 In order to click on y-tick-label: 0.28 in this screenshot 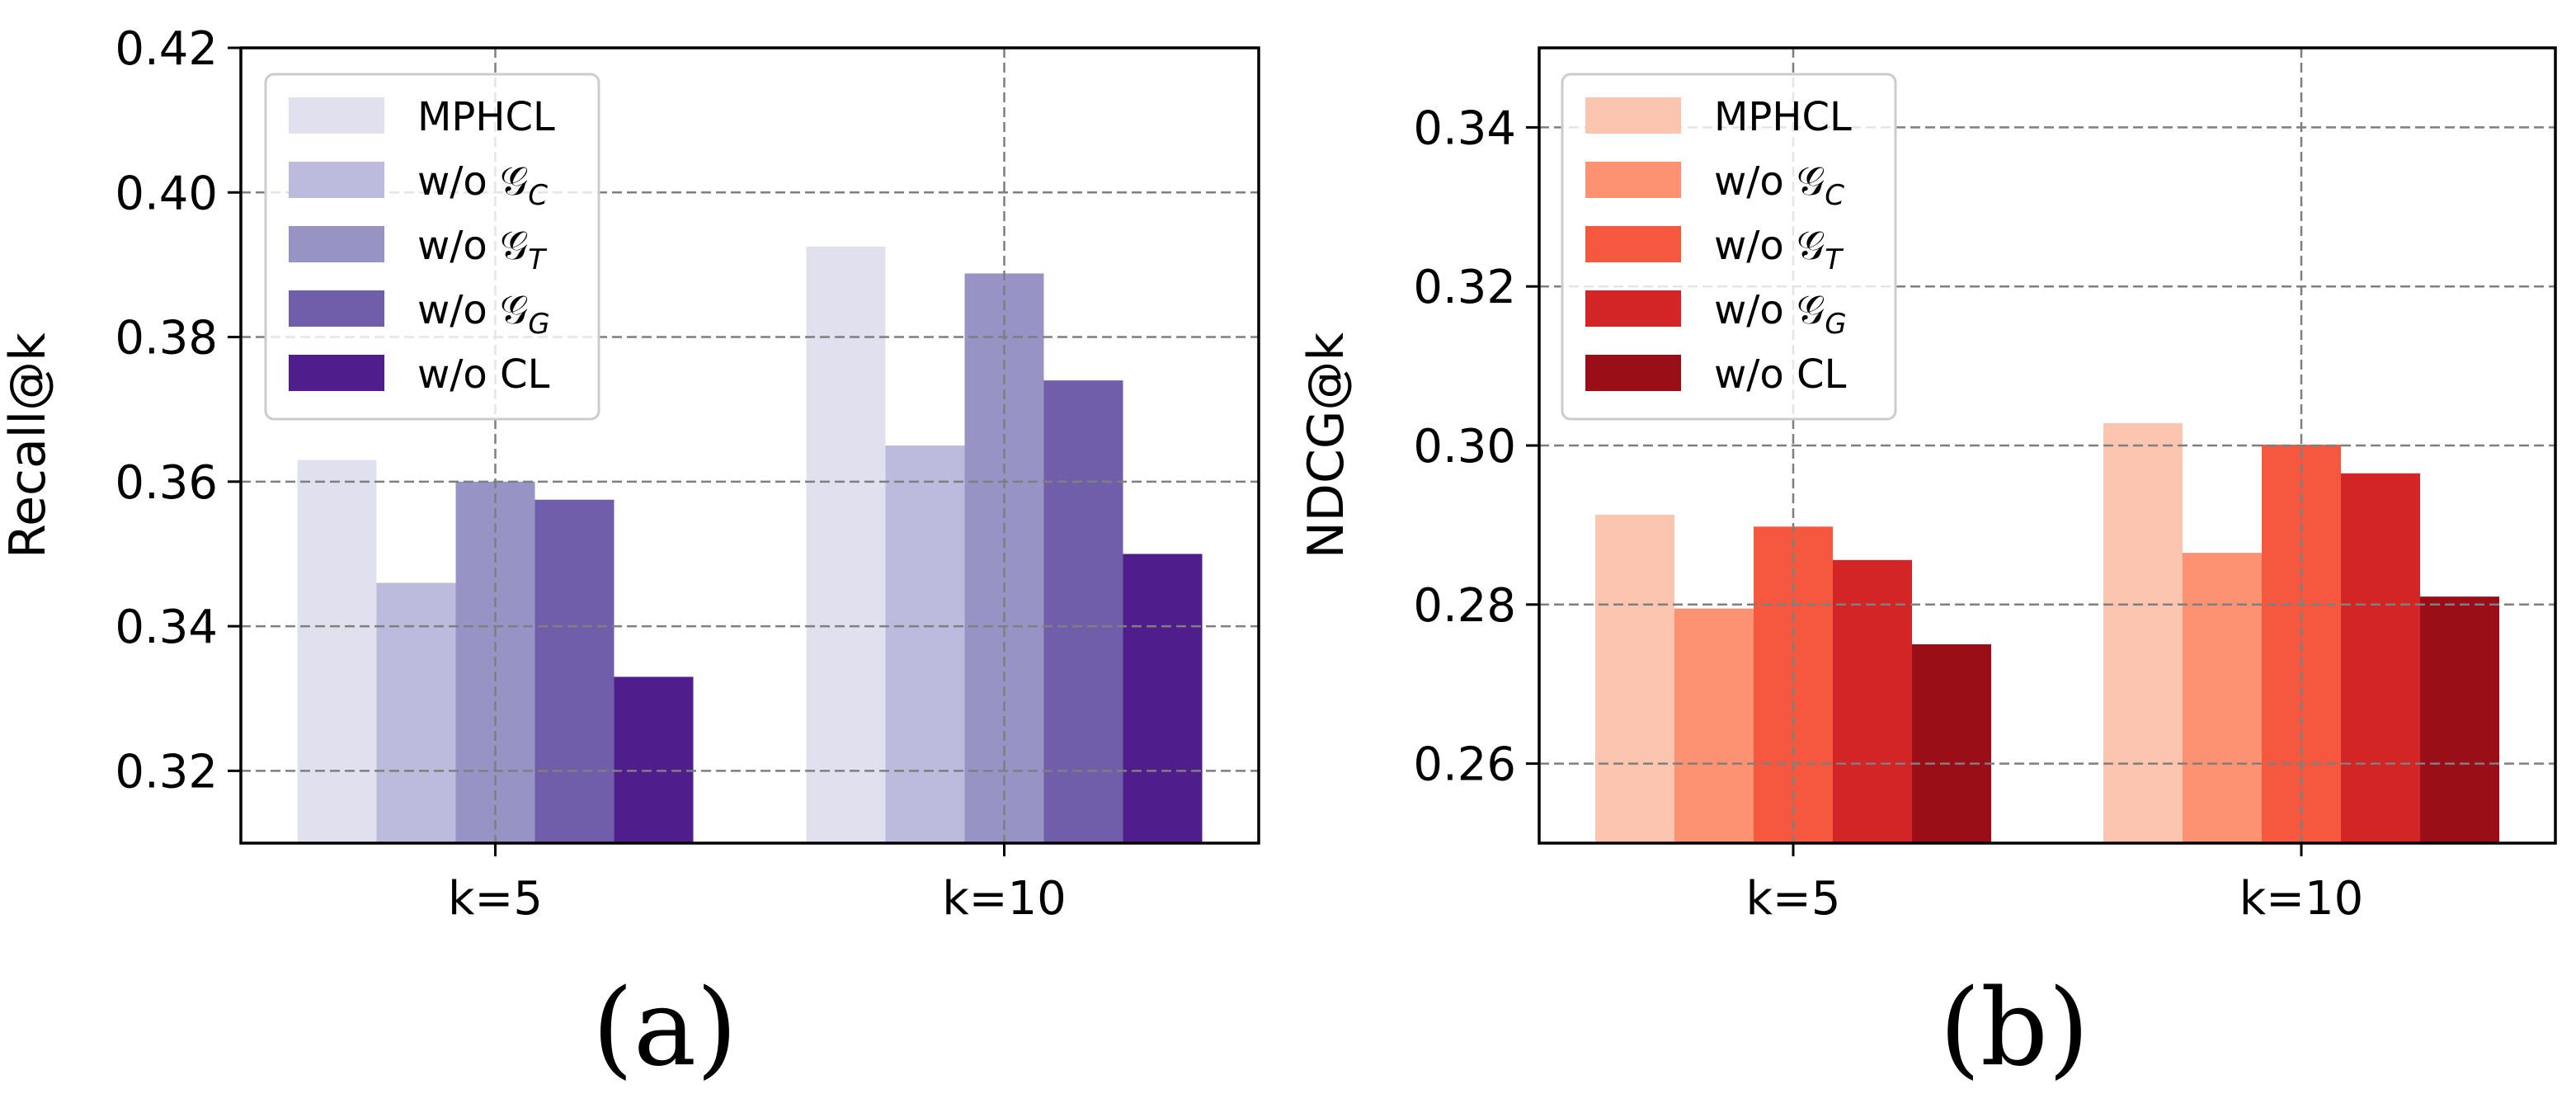, I will do `click(1464, 606)`.